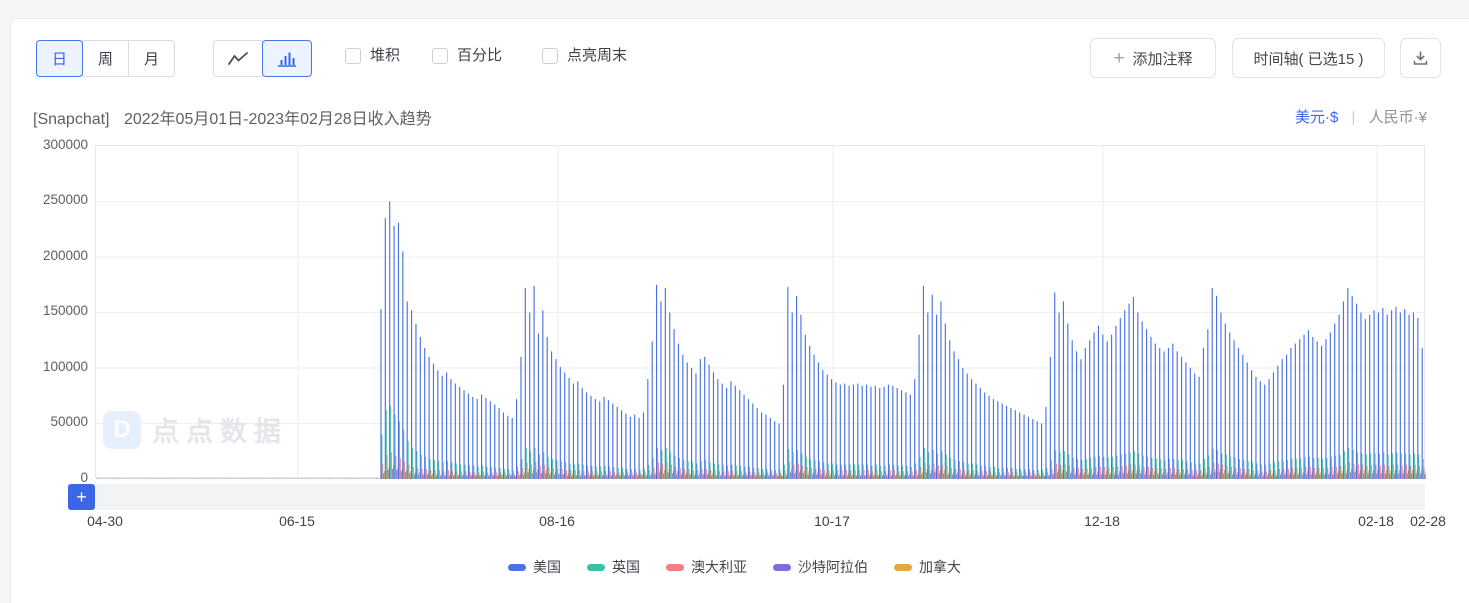 The height and width of the screenshot is (603, 1469). I want to click on bar-chart-icon, so click(287, 59).